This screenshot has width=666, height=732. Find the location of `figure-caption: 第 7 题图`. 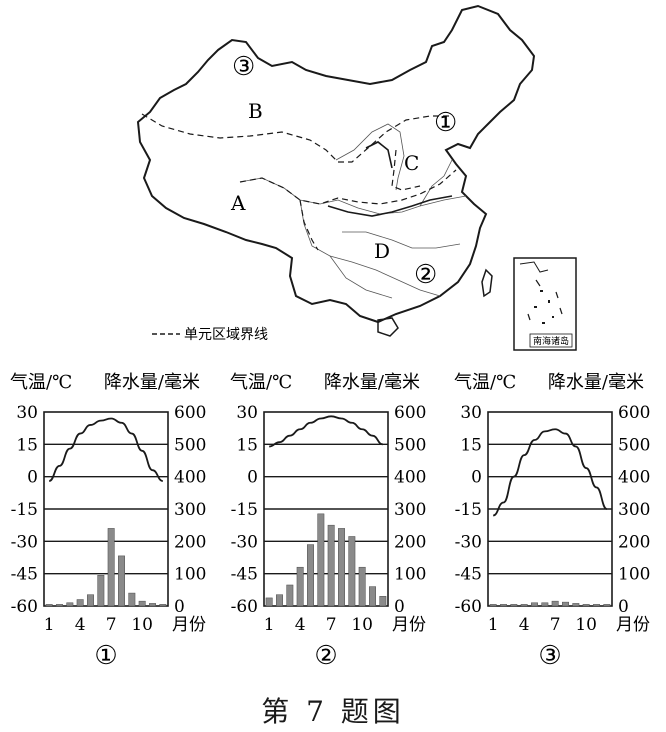

figure-caption: 第 7 题图 is located at coordinates (333, 711).